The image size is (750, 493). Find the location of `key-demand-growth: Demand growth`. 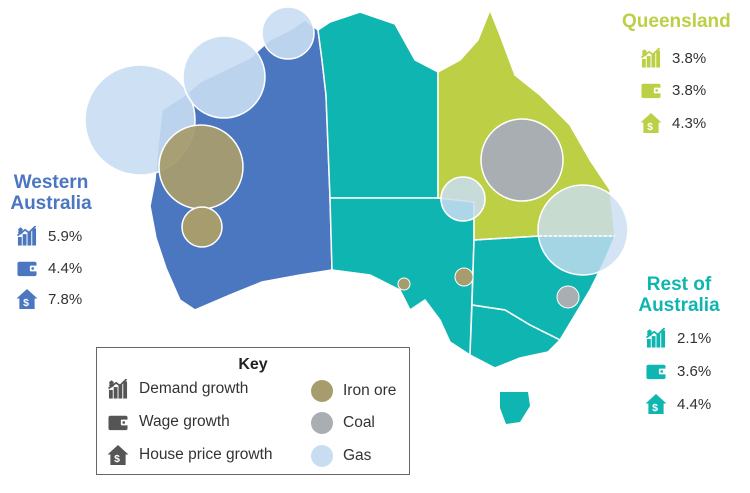

key-demand-growth: Demand growth is located at coordinates (177, 389).